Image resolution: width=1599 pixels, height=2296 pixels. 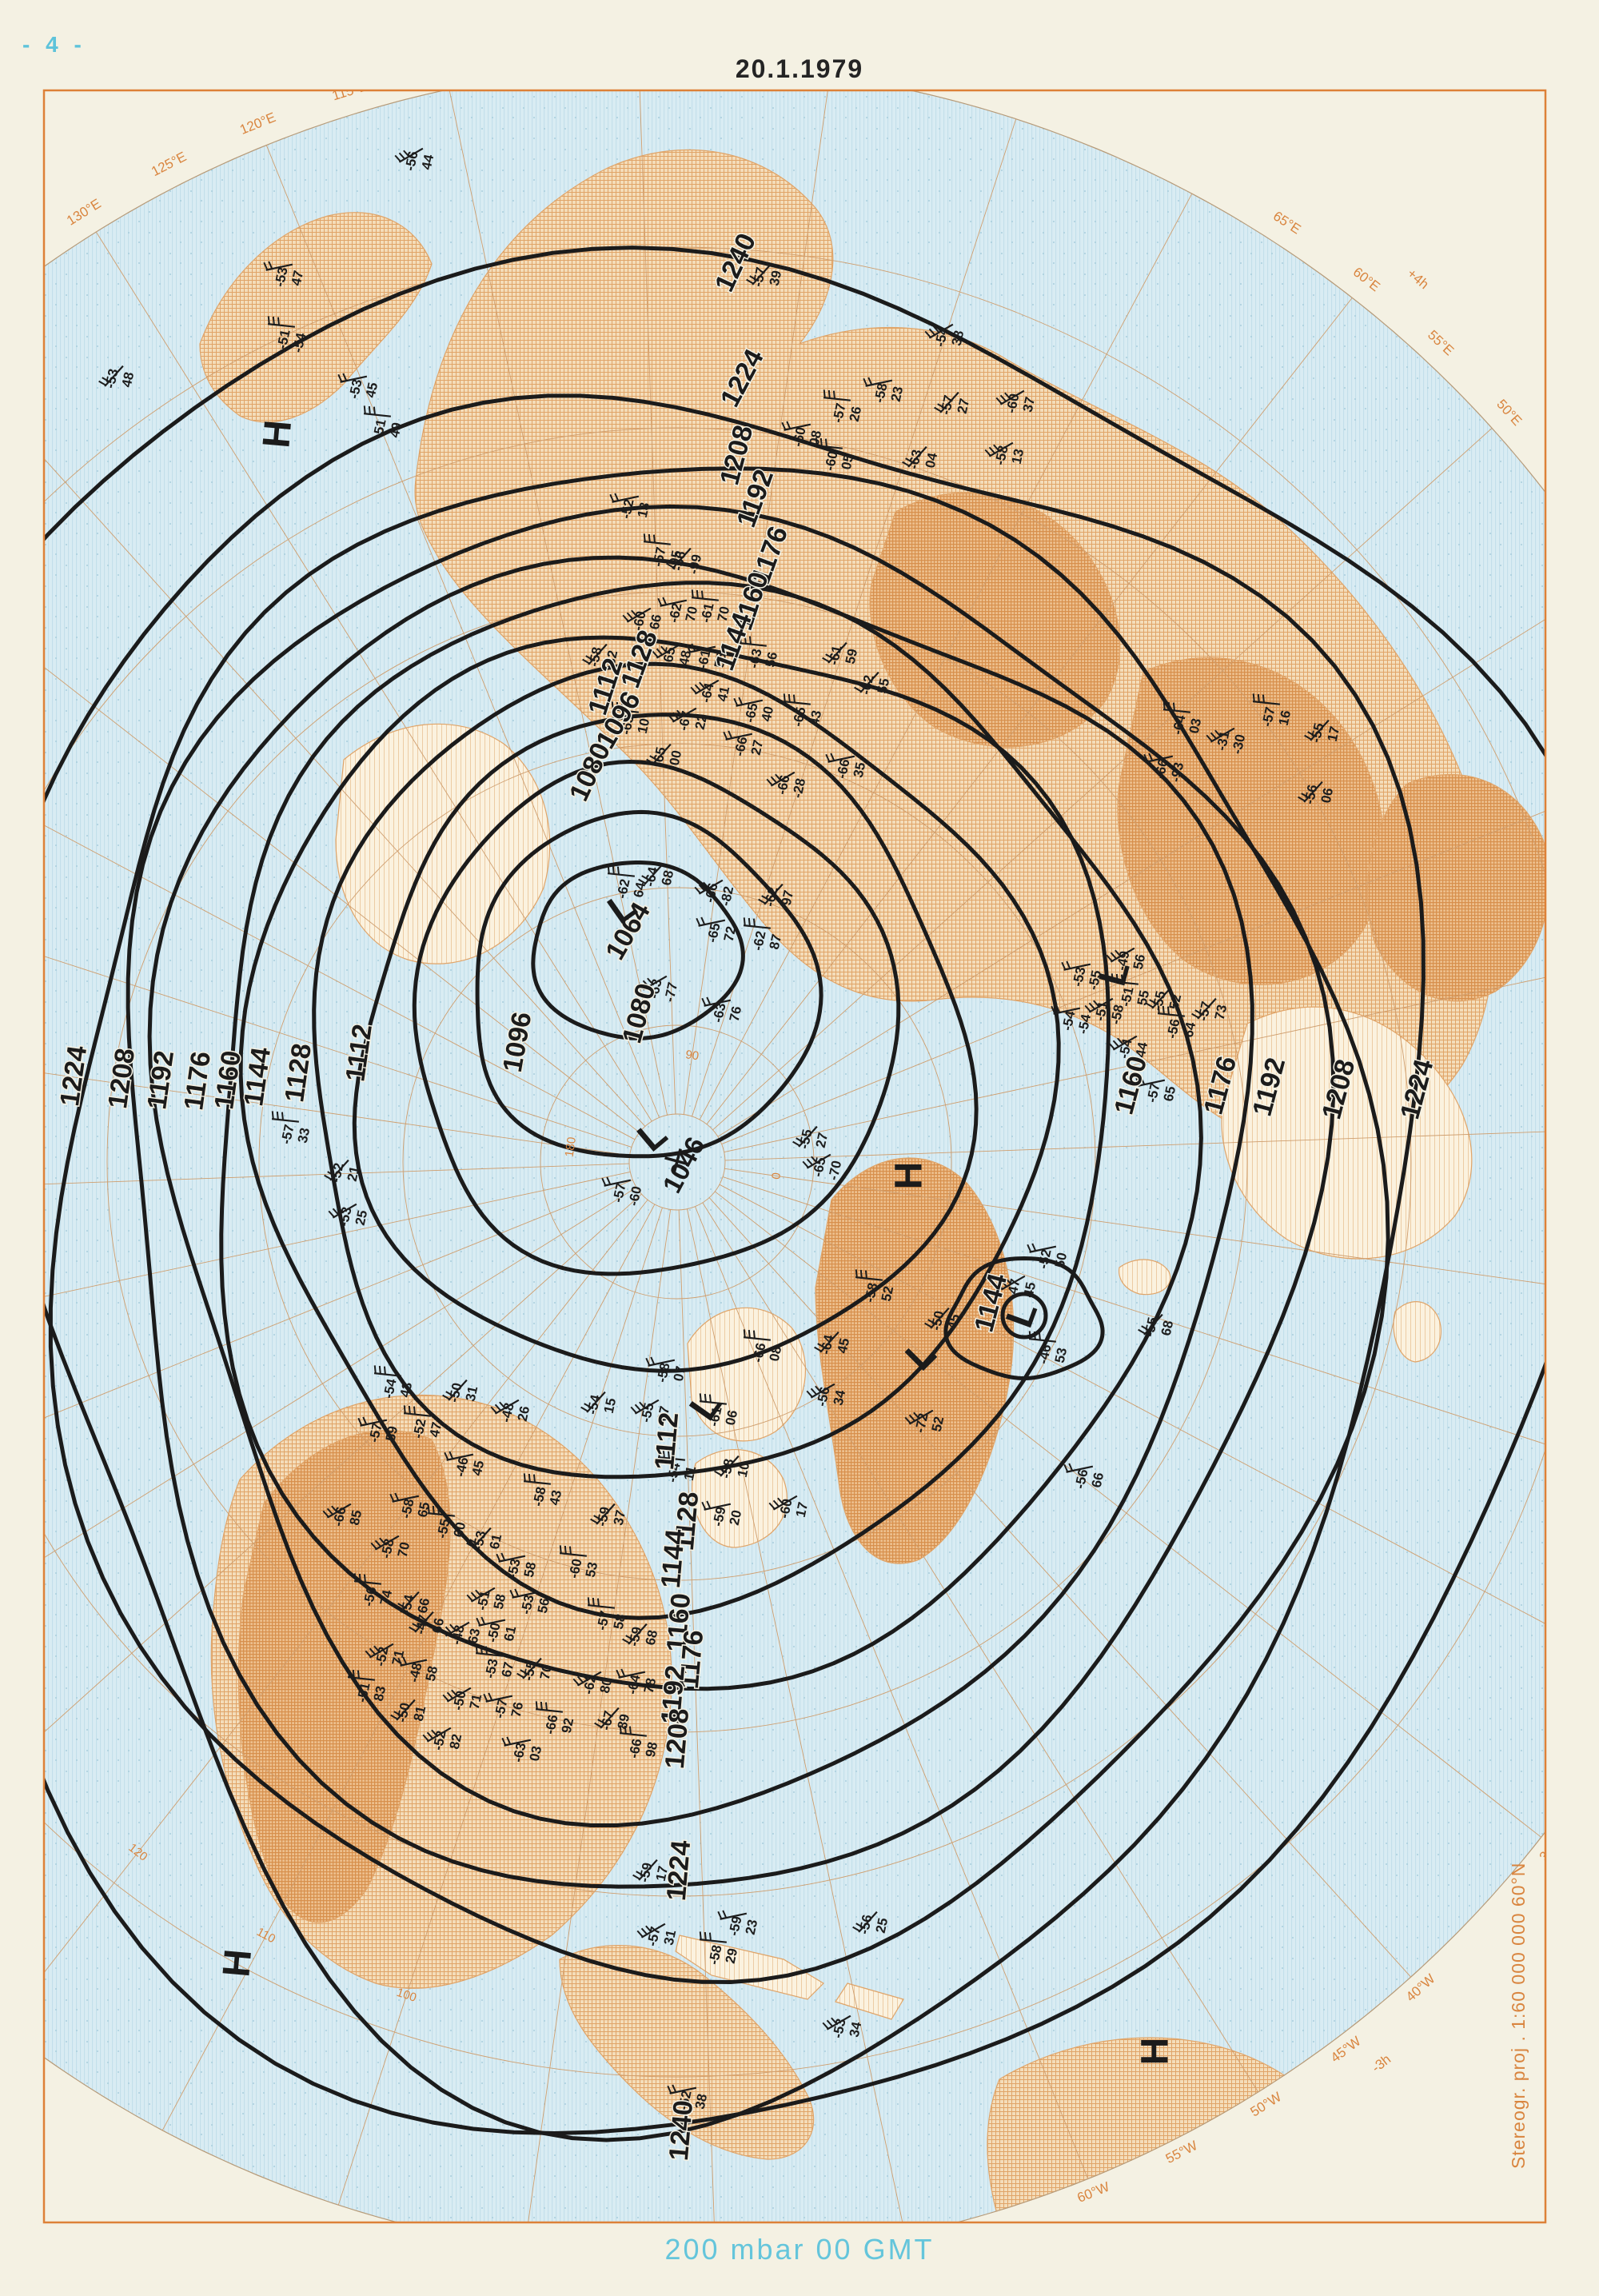 What do you see at coordinates (1082, 976) in the screenshot?
I see `station-plot: -53-55` at bounding box center [1082, 976].